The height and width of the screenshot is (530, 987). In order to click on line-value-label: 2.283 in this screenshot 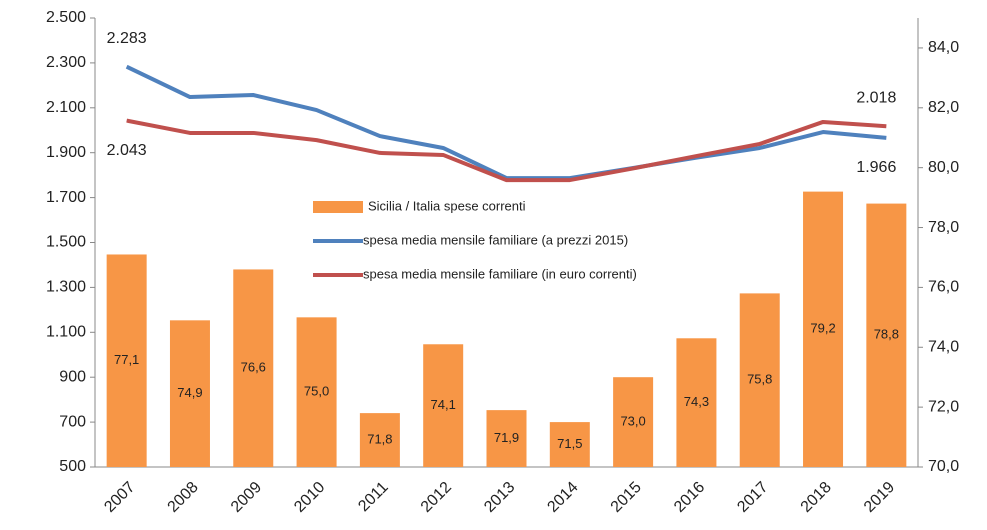, I will do `click(127, 38)`.